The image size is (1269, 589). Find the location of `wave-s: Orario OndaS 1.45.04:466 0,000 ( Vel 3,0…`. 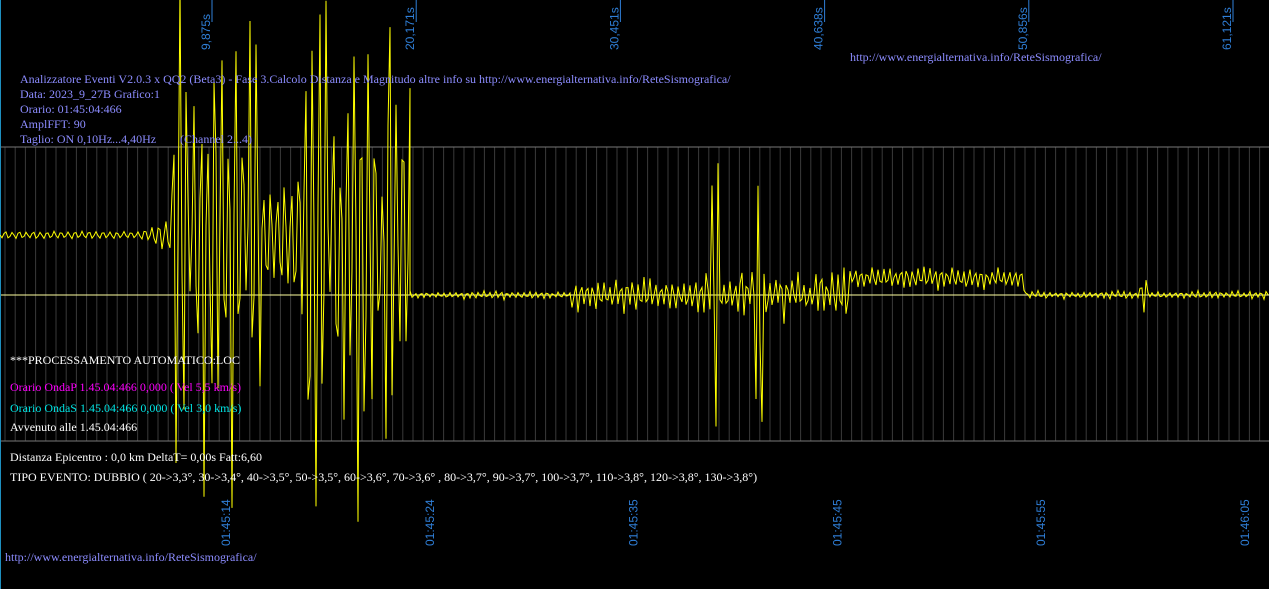

wave-s: Orario OndaS 1.45.04:466 0,000 ( Vel 3,0… is located at coordinates (125, 408).